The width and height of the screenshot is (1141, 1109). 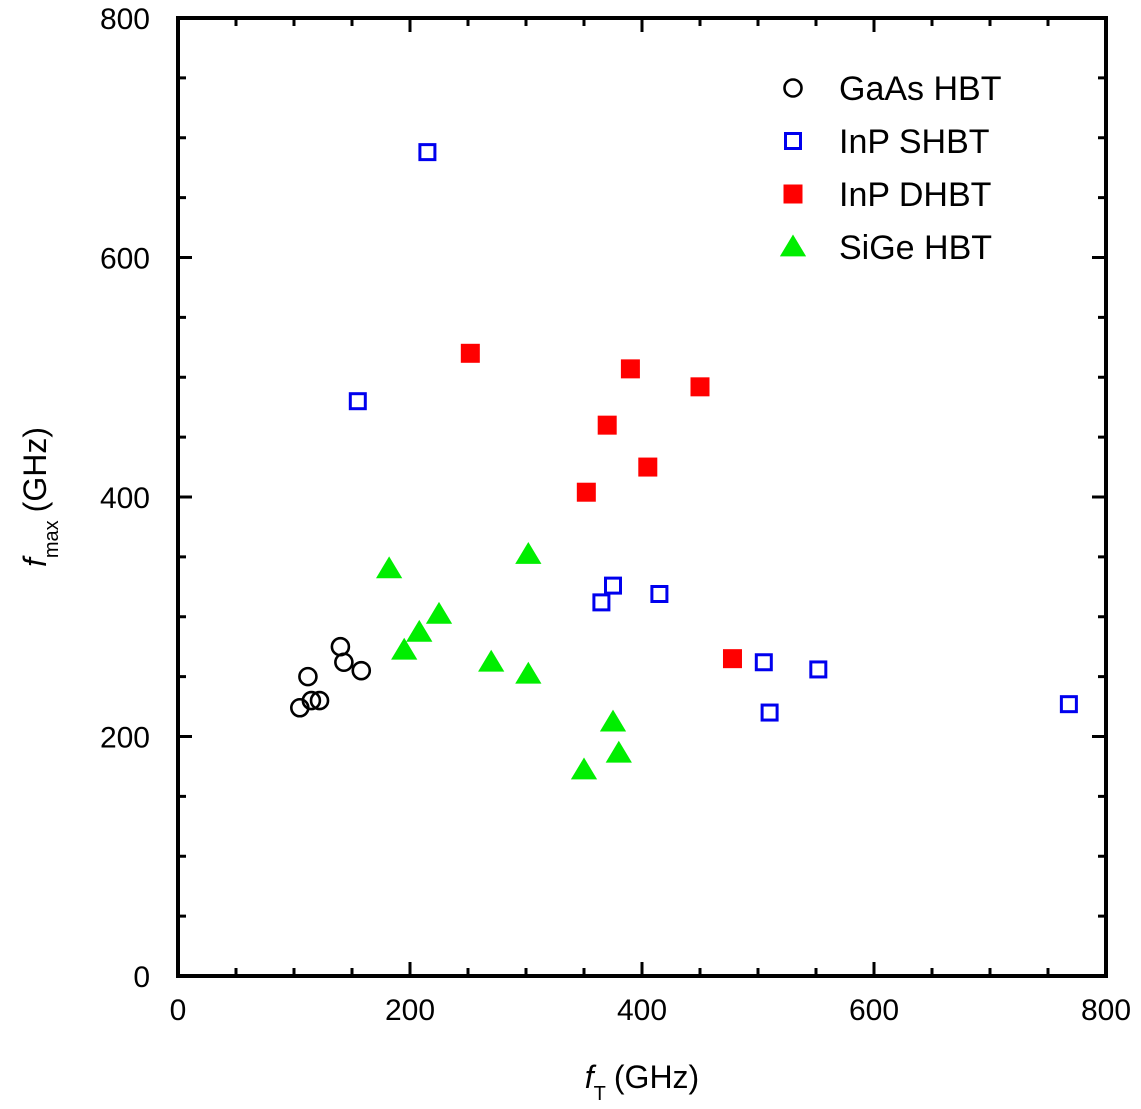 I want to click on legend-item-sige-hbt: SiGe HBT, so click(x=885, y=248).